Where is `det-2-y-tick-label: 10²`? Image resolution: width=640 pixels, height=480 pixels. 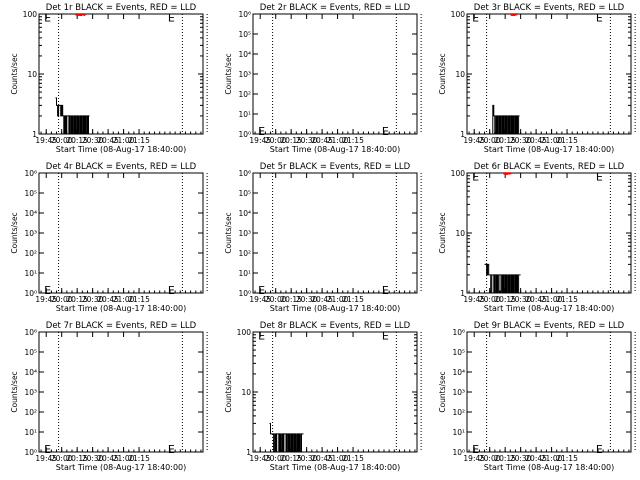
det-2-y-tick-label: 10² is located at coordinates (244, 94).